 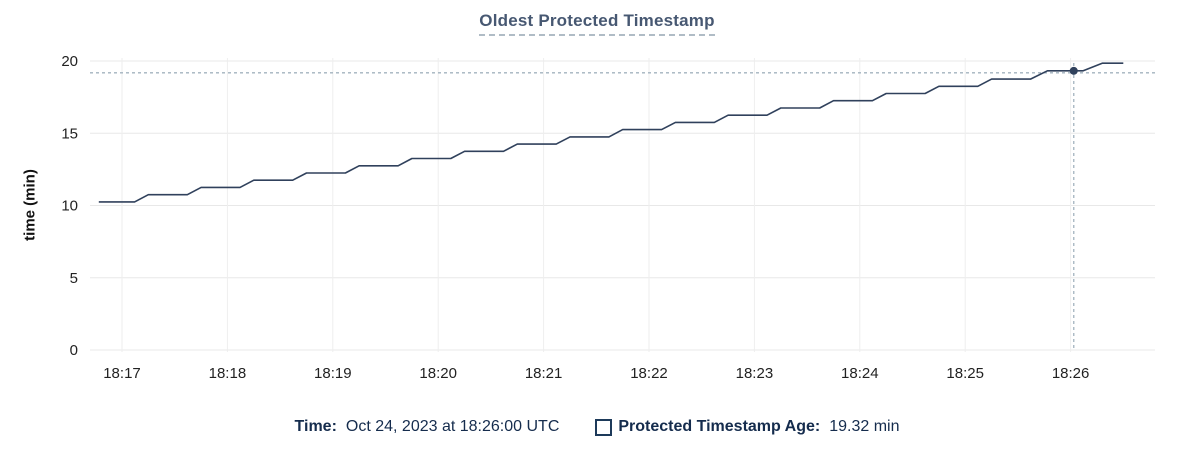 I want to click on chart-title: Oldest Protected Timestamp, so click(x=597, y=23).